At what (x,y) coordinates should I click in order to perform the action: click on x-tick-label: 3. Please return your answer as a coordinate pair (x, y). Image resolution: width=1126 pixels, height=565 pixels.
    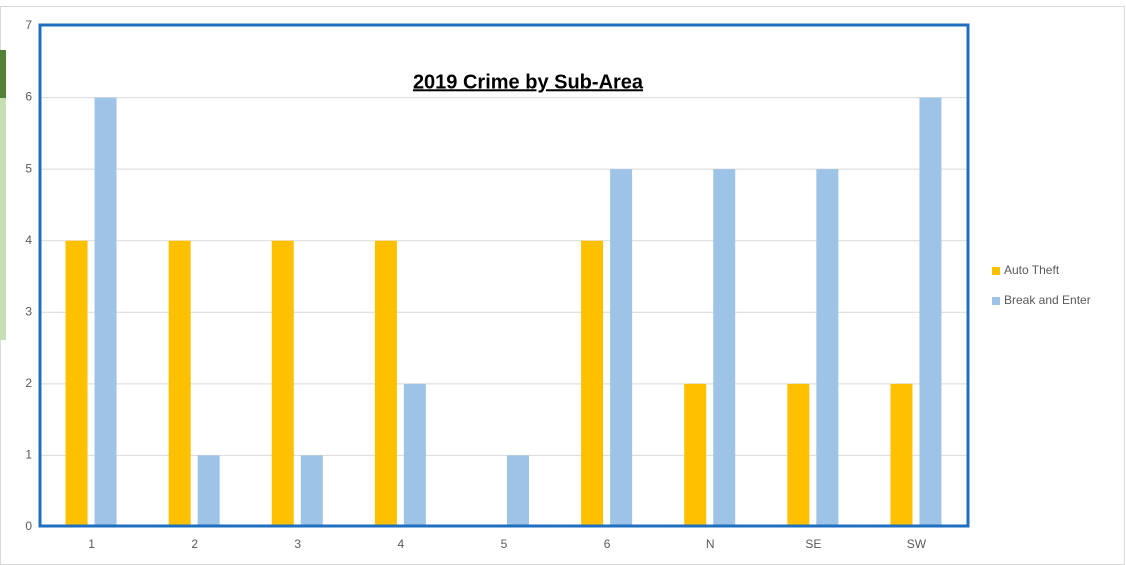
    Looking at the image, I should click on (297, 544).